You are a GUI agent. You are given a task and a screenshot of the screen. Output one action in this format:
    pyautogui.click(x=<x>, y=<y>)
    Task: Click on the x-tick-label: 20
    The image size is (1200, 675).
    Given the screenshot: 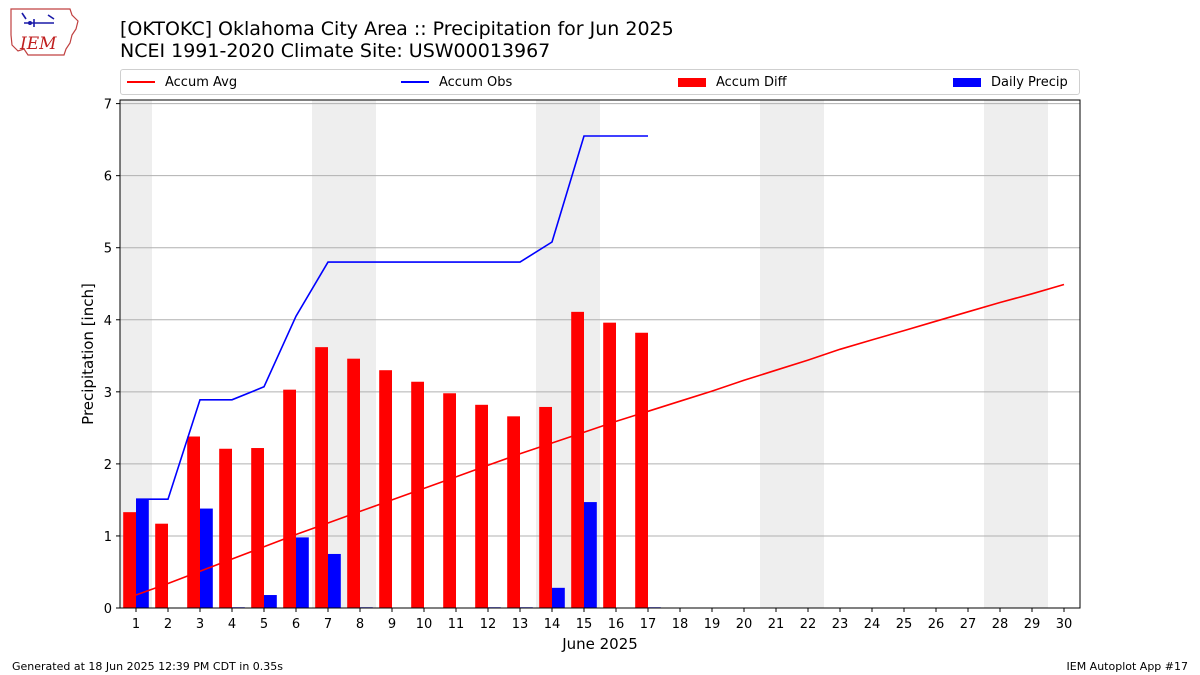 What is the action you would take?
    pyautogui.click(x=744, y=624)
    